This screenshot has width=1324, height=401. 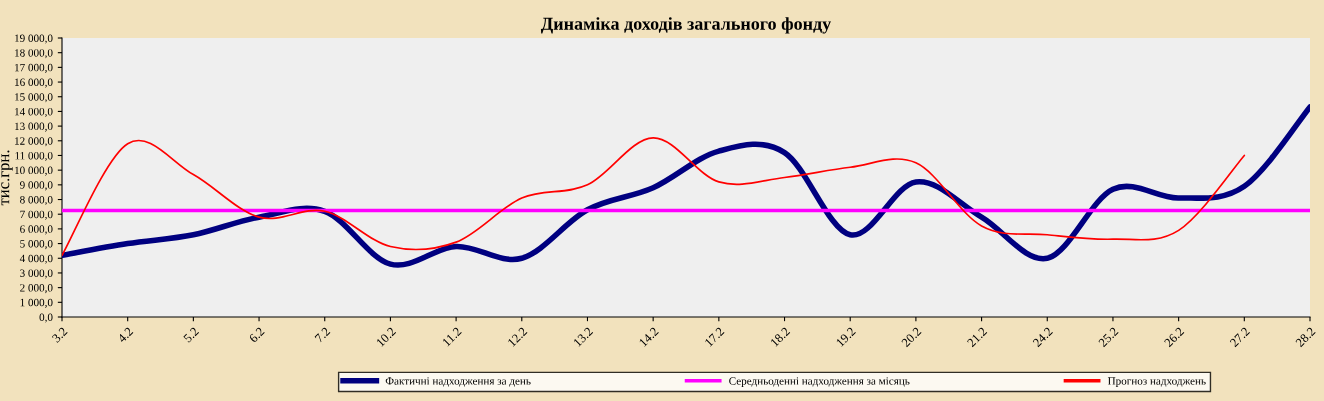 I want to click on y-tick-label: 2 000,0, so click(x=36, y=289).